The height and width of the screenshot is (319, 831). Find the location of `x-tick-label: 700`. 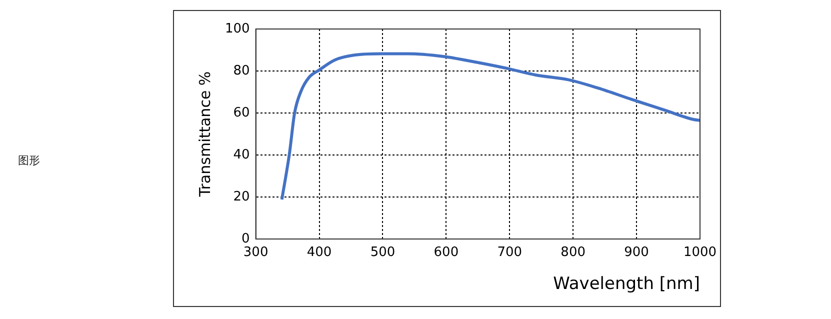

x-tick-label: 700 is located at coordinates (509, 252).